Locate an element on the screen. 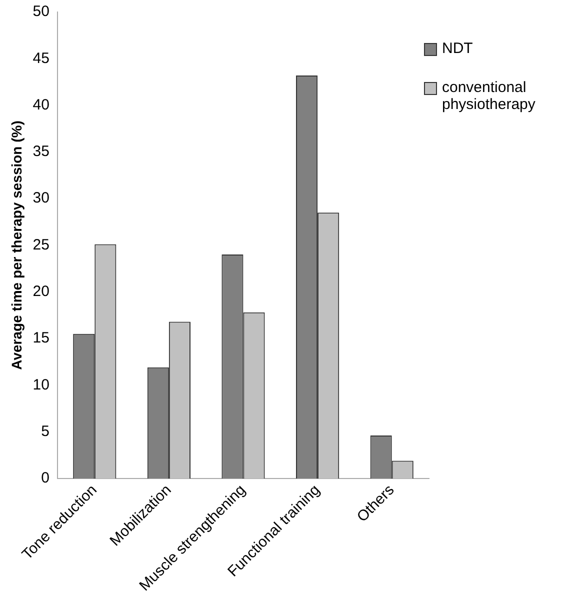  legend-label: NDT is located at coordinates (457, 48).